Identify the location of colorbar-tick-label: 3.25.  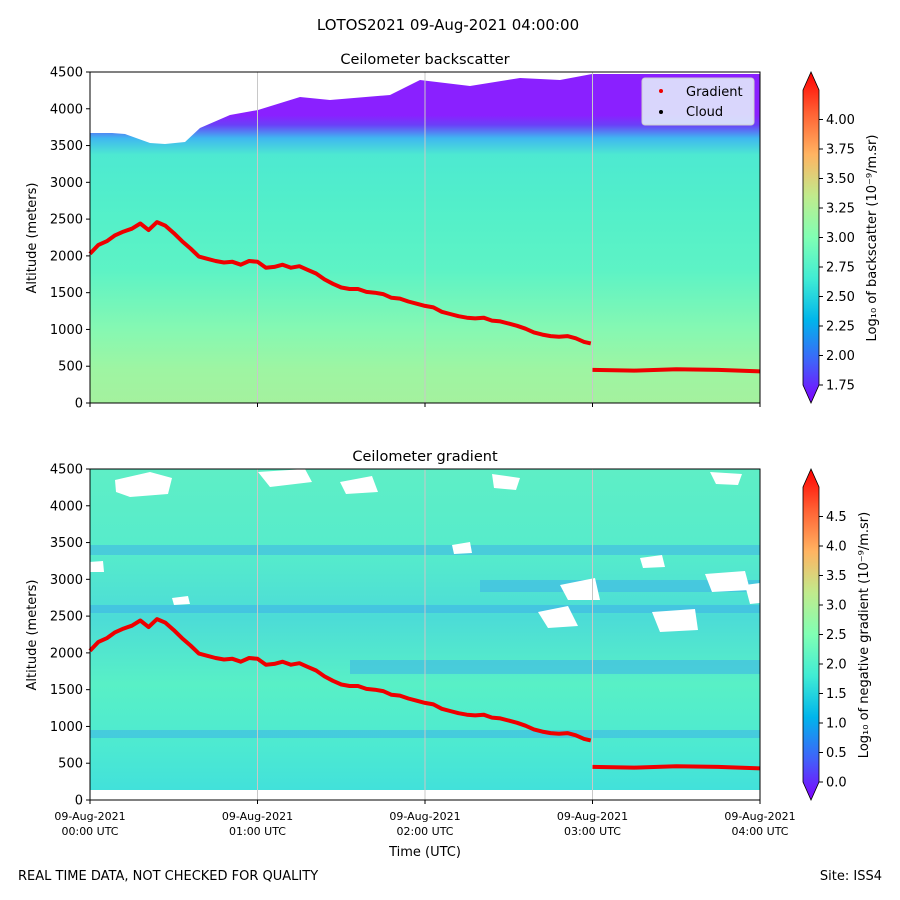
(840, 209).